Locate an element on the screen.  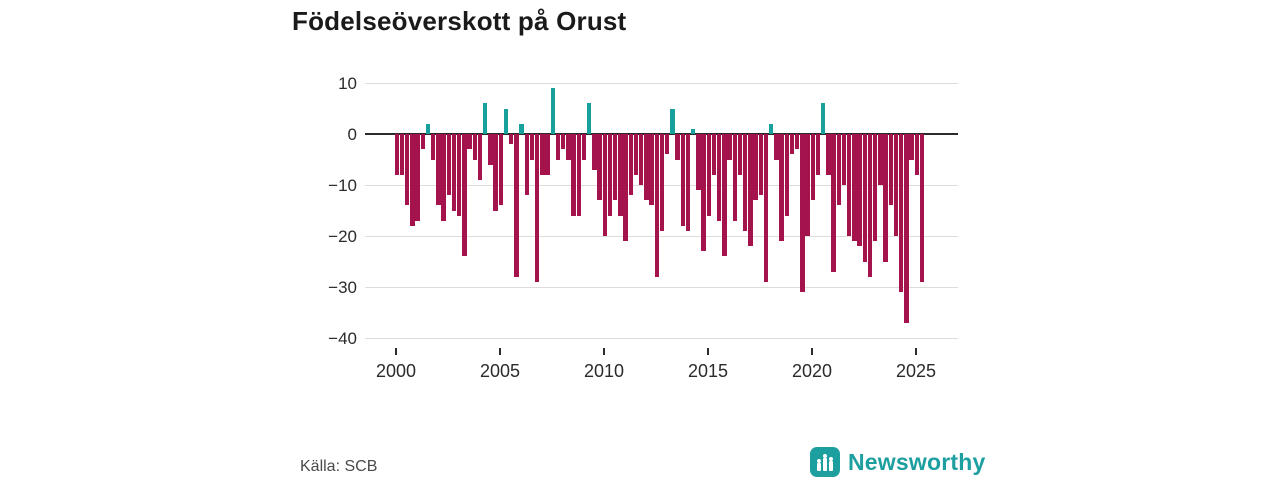
brand-logo: Newsworthy is located at coordinates (897, 462).